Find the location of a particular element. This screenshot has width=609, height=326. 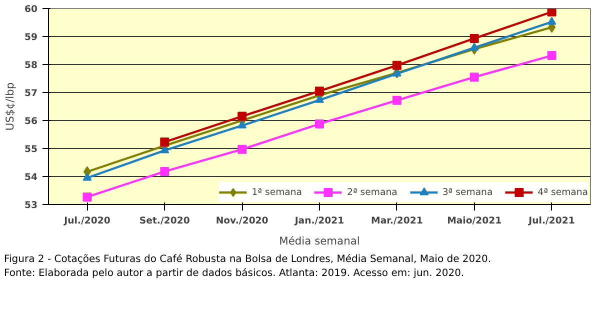

x-tick-label: Set./2020 is located at coordinates (164, 221).